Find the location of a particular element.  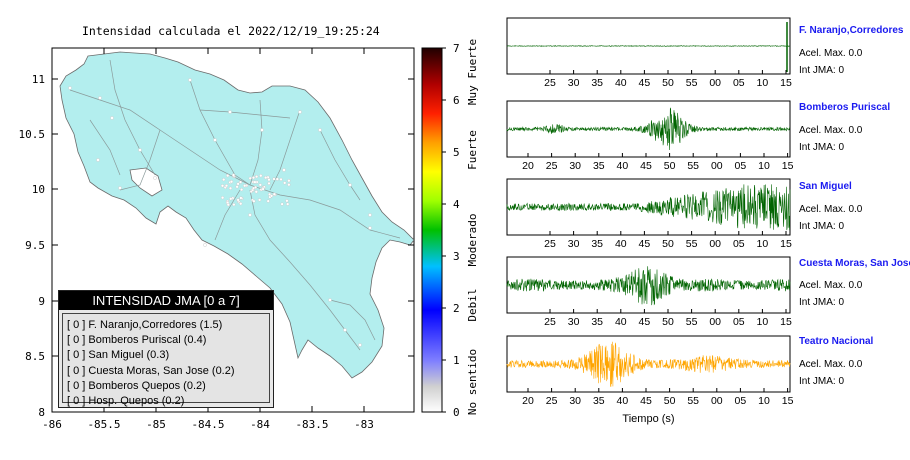

y-tick-label: 8.5 is located at coordinates (35, 356).